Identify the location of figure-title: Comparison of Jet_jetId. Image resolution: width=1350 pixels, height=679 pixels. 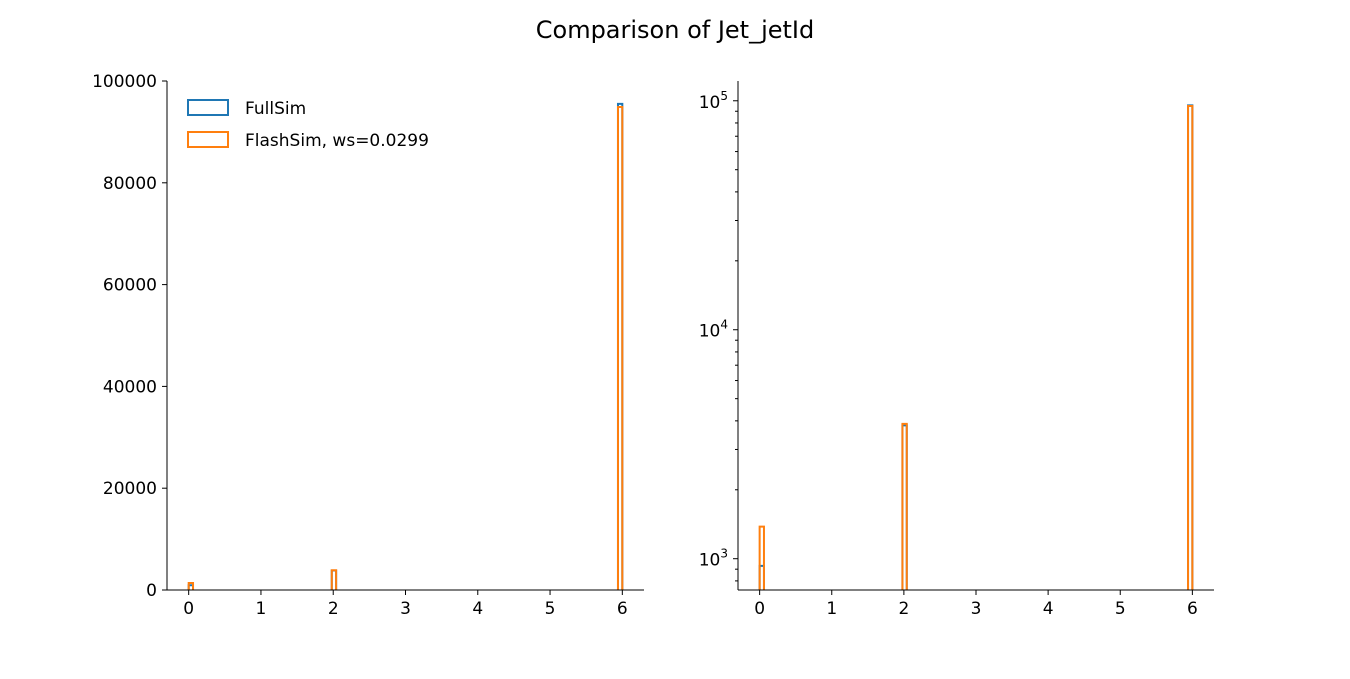
(675, 30).